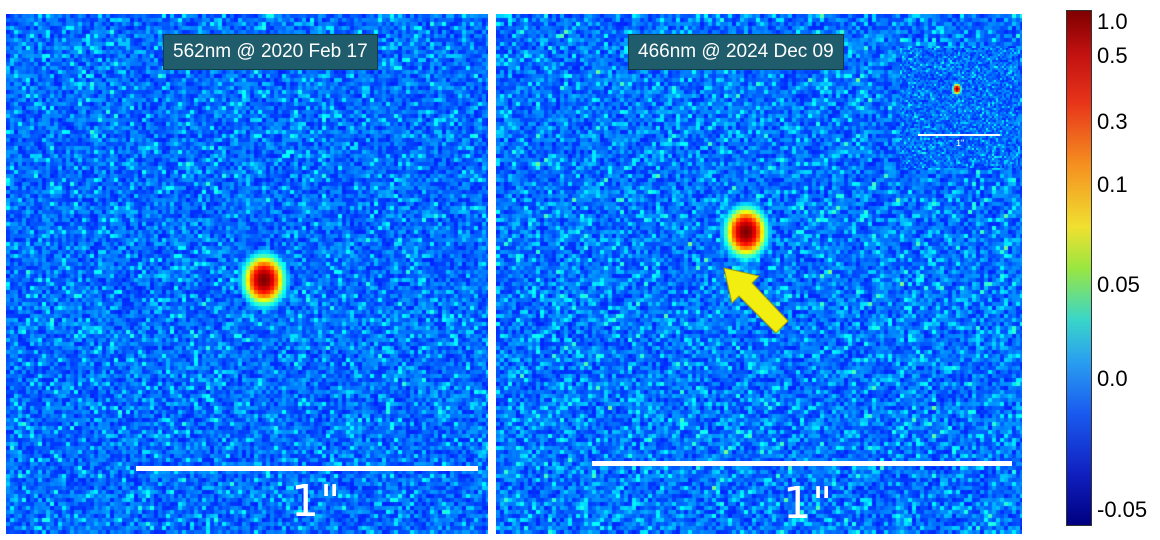  Describe the element at coordinates (959, 135) in the screenshot. I see `inset-scale-bar` at that location.